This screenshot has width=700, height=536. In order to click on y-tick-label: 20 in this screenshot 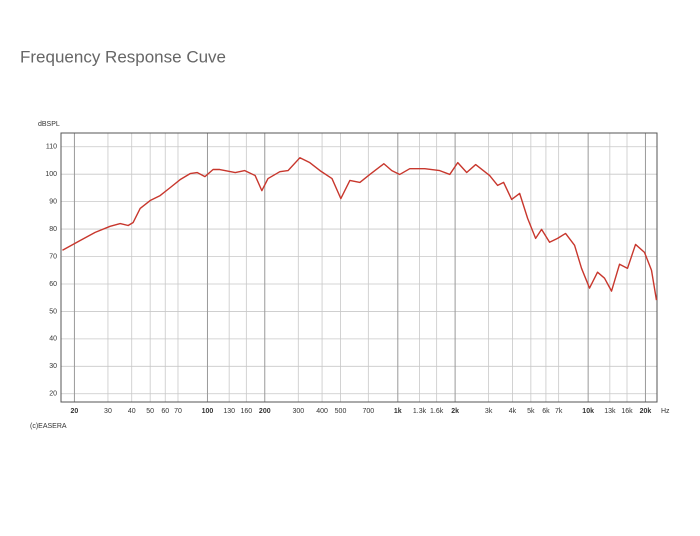, I will do `click(53, 394)`.